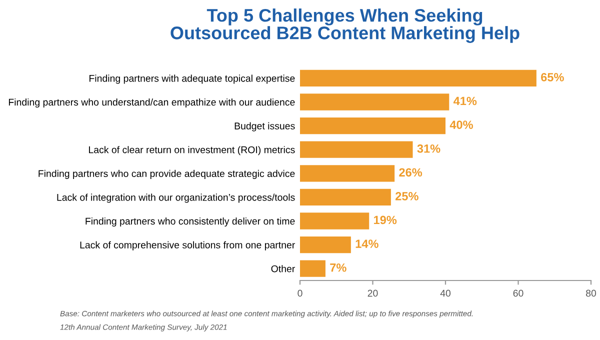 The width and height of the screenshot is (600, 340). I want to click on x-tick-label: 20, so click(373, 293).